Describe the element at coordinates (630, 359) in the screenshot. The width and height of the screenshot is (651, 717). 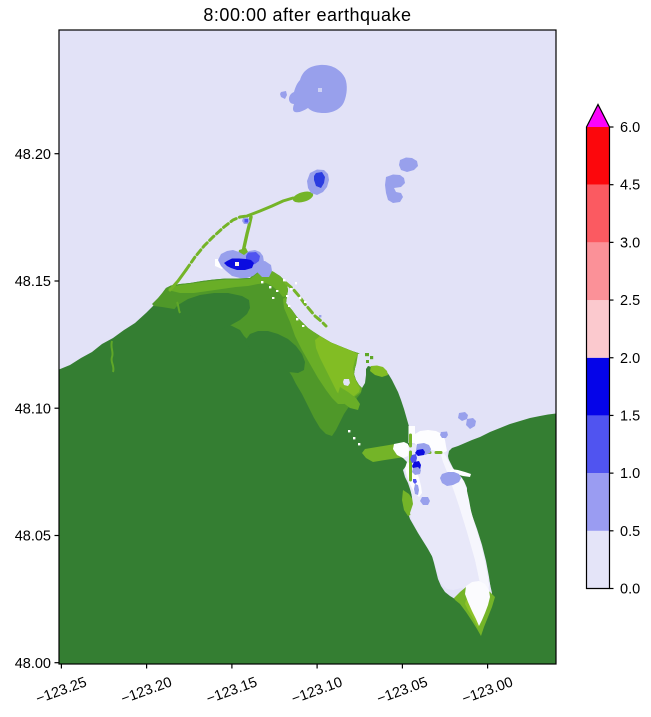
I see `svg-text: 2.0` at that location.